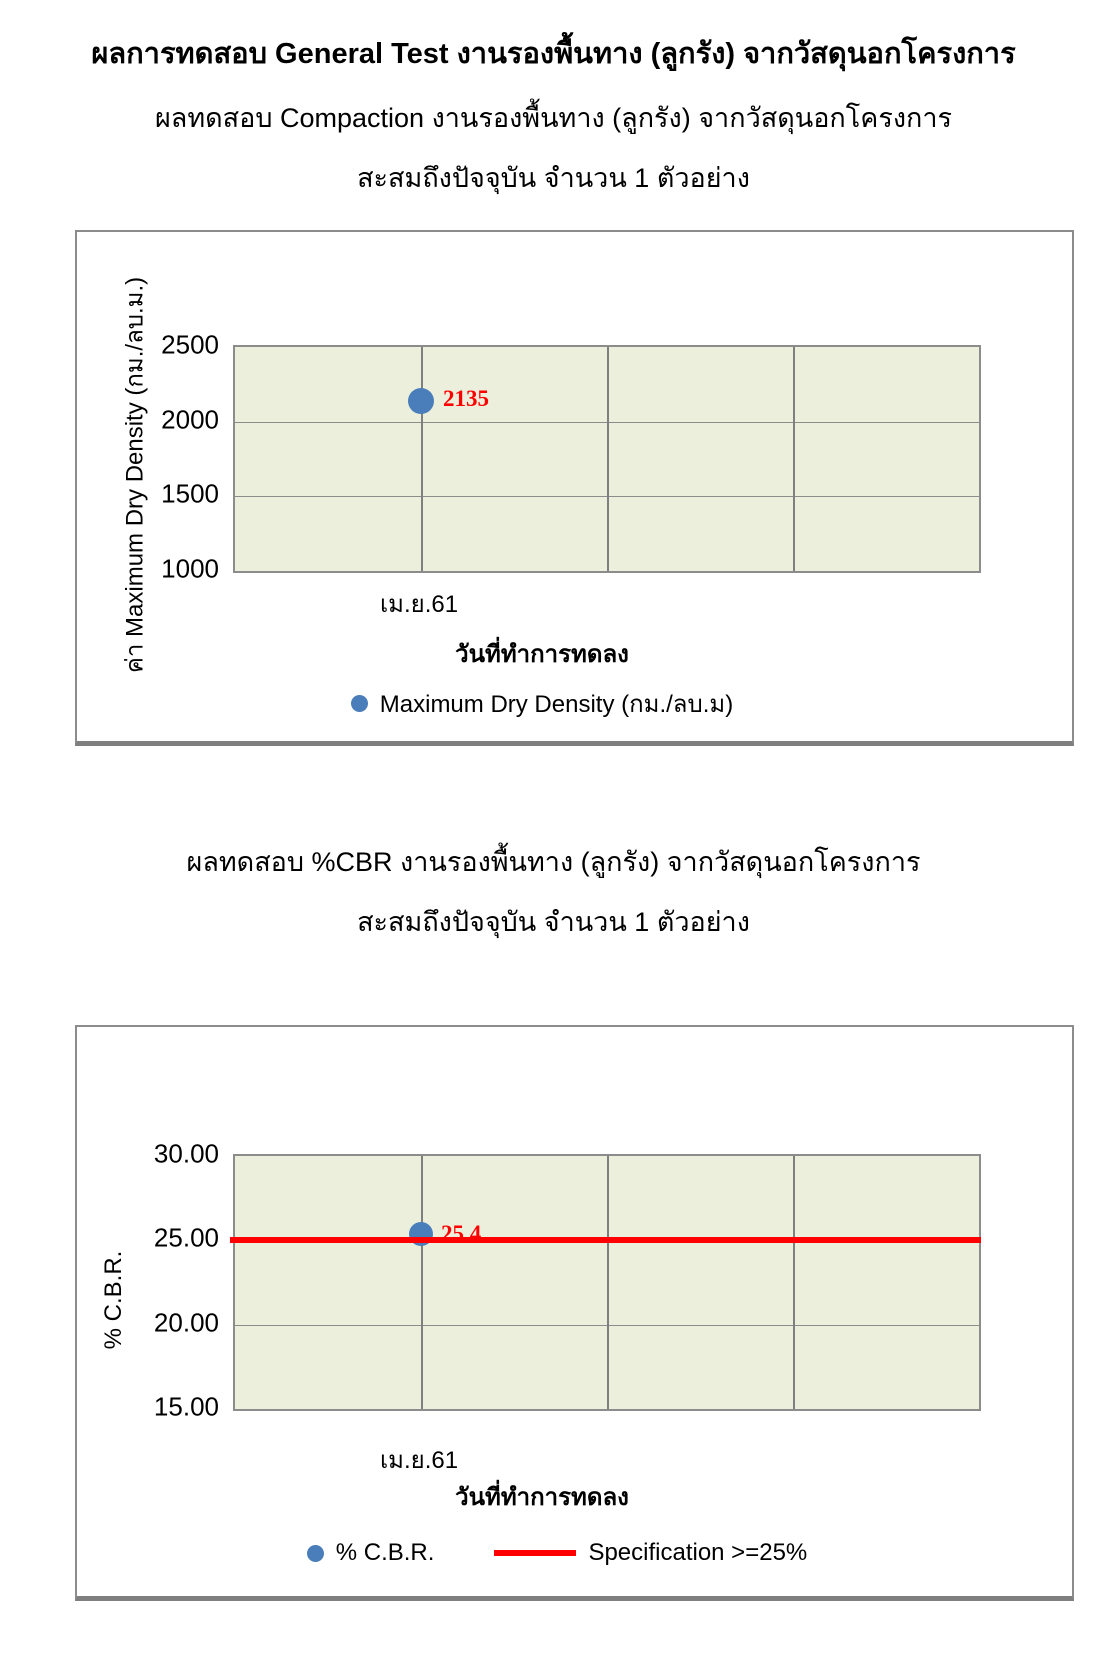 The image size is (1107, 1677). I want to click on chart2-ytick-20: 20.00, so click(186, 1322).